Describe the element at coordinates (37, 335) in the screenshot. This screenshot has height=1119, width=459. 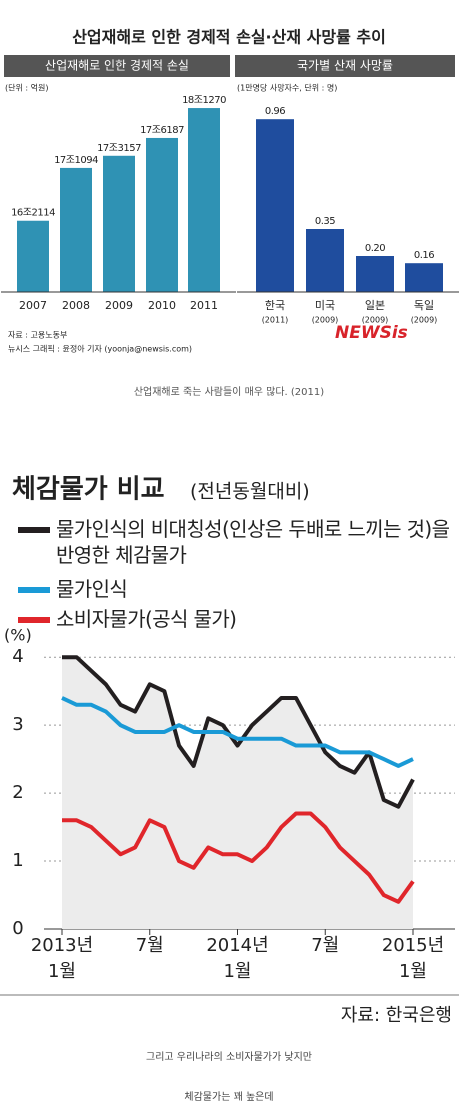
I see `source: 자료 : 고용노동부` at that location.